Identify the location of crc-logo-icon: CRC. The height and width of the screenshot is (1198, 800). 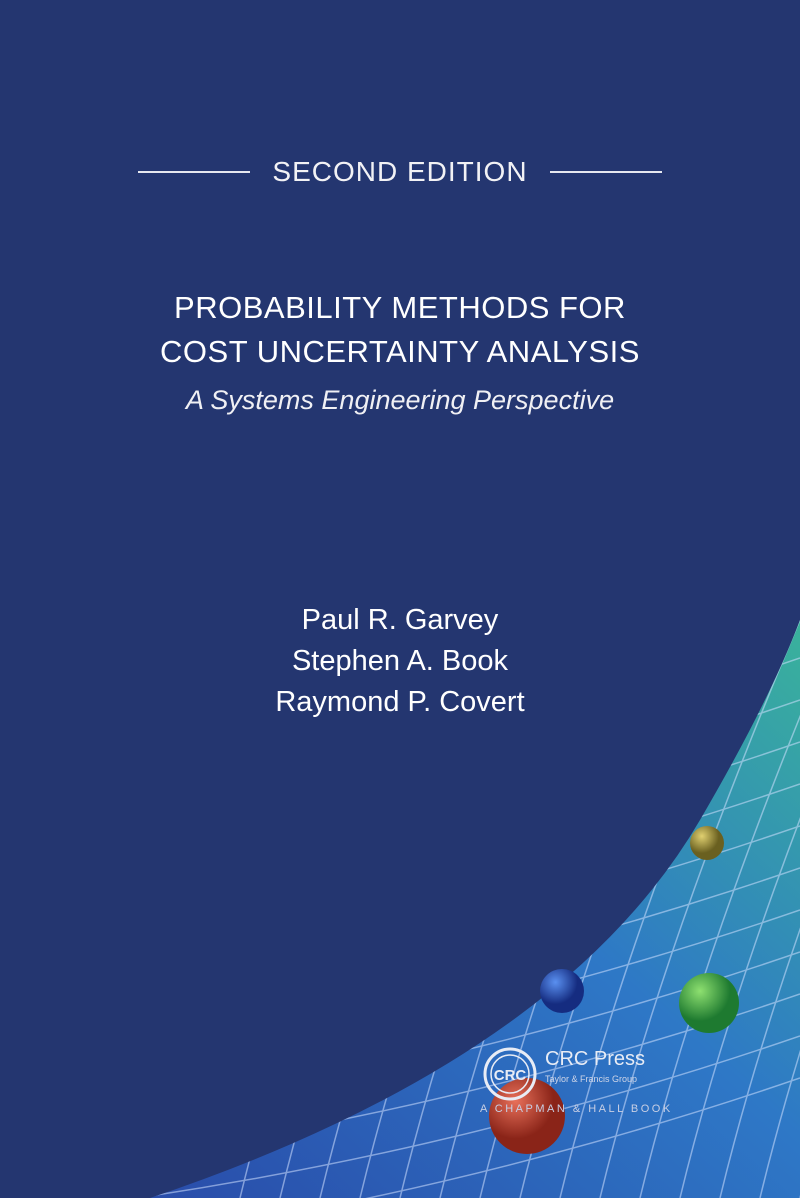
(510, 1074).